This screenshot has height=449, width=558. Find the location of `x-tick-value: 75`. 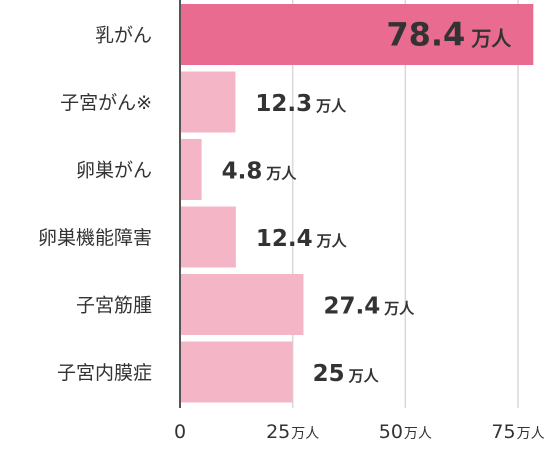

x-tick-value: 75 is located at coordinates (503, 432).